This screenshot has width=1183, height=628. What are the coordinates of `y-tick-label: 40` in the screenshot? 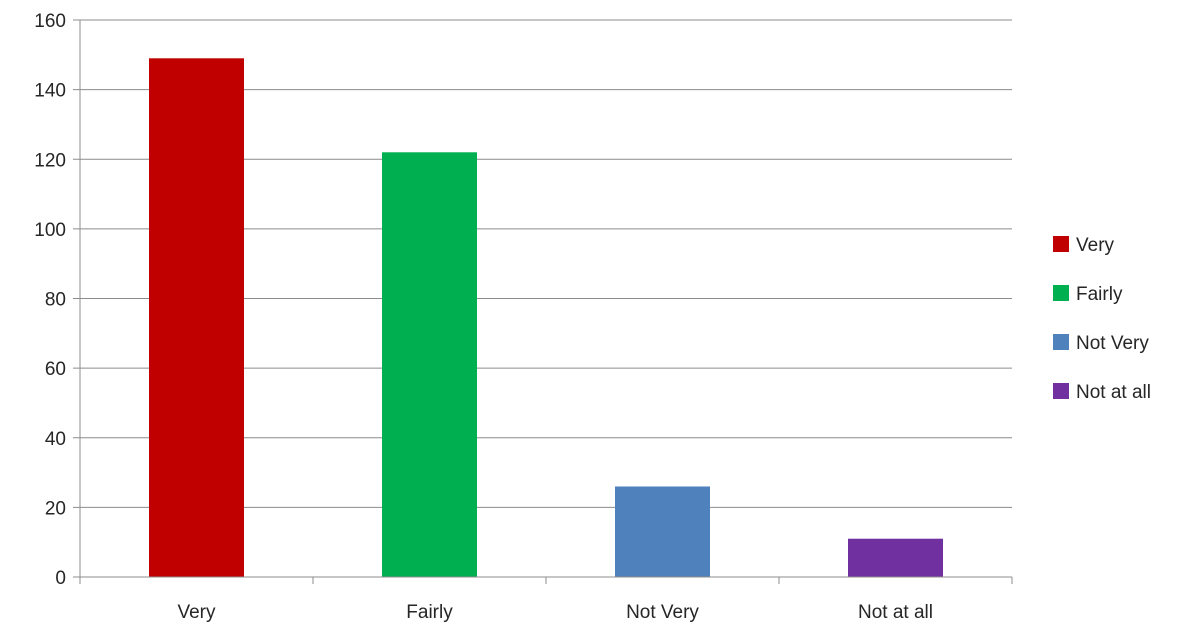 It's located at (55, 439).